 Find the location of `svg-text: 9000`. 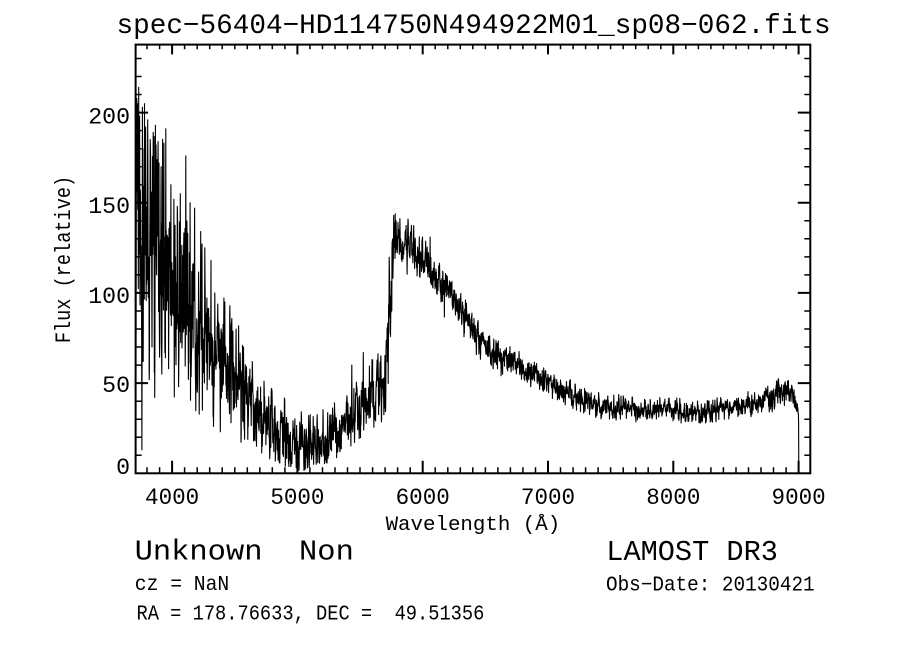

svg-text: 9000 is located at coordinates (799, 498).